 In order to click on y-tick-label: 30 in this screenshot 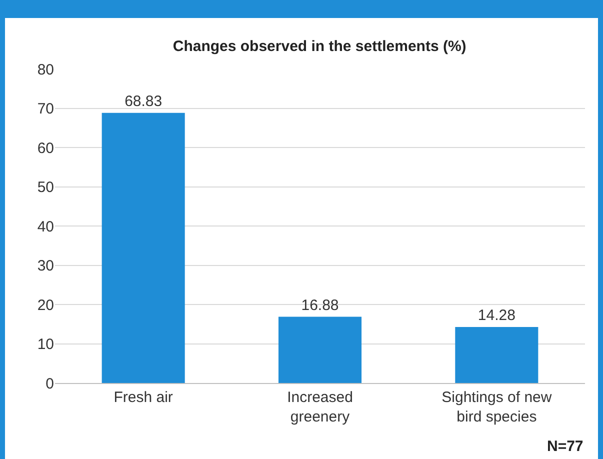, I will do `click(45, 266)`.